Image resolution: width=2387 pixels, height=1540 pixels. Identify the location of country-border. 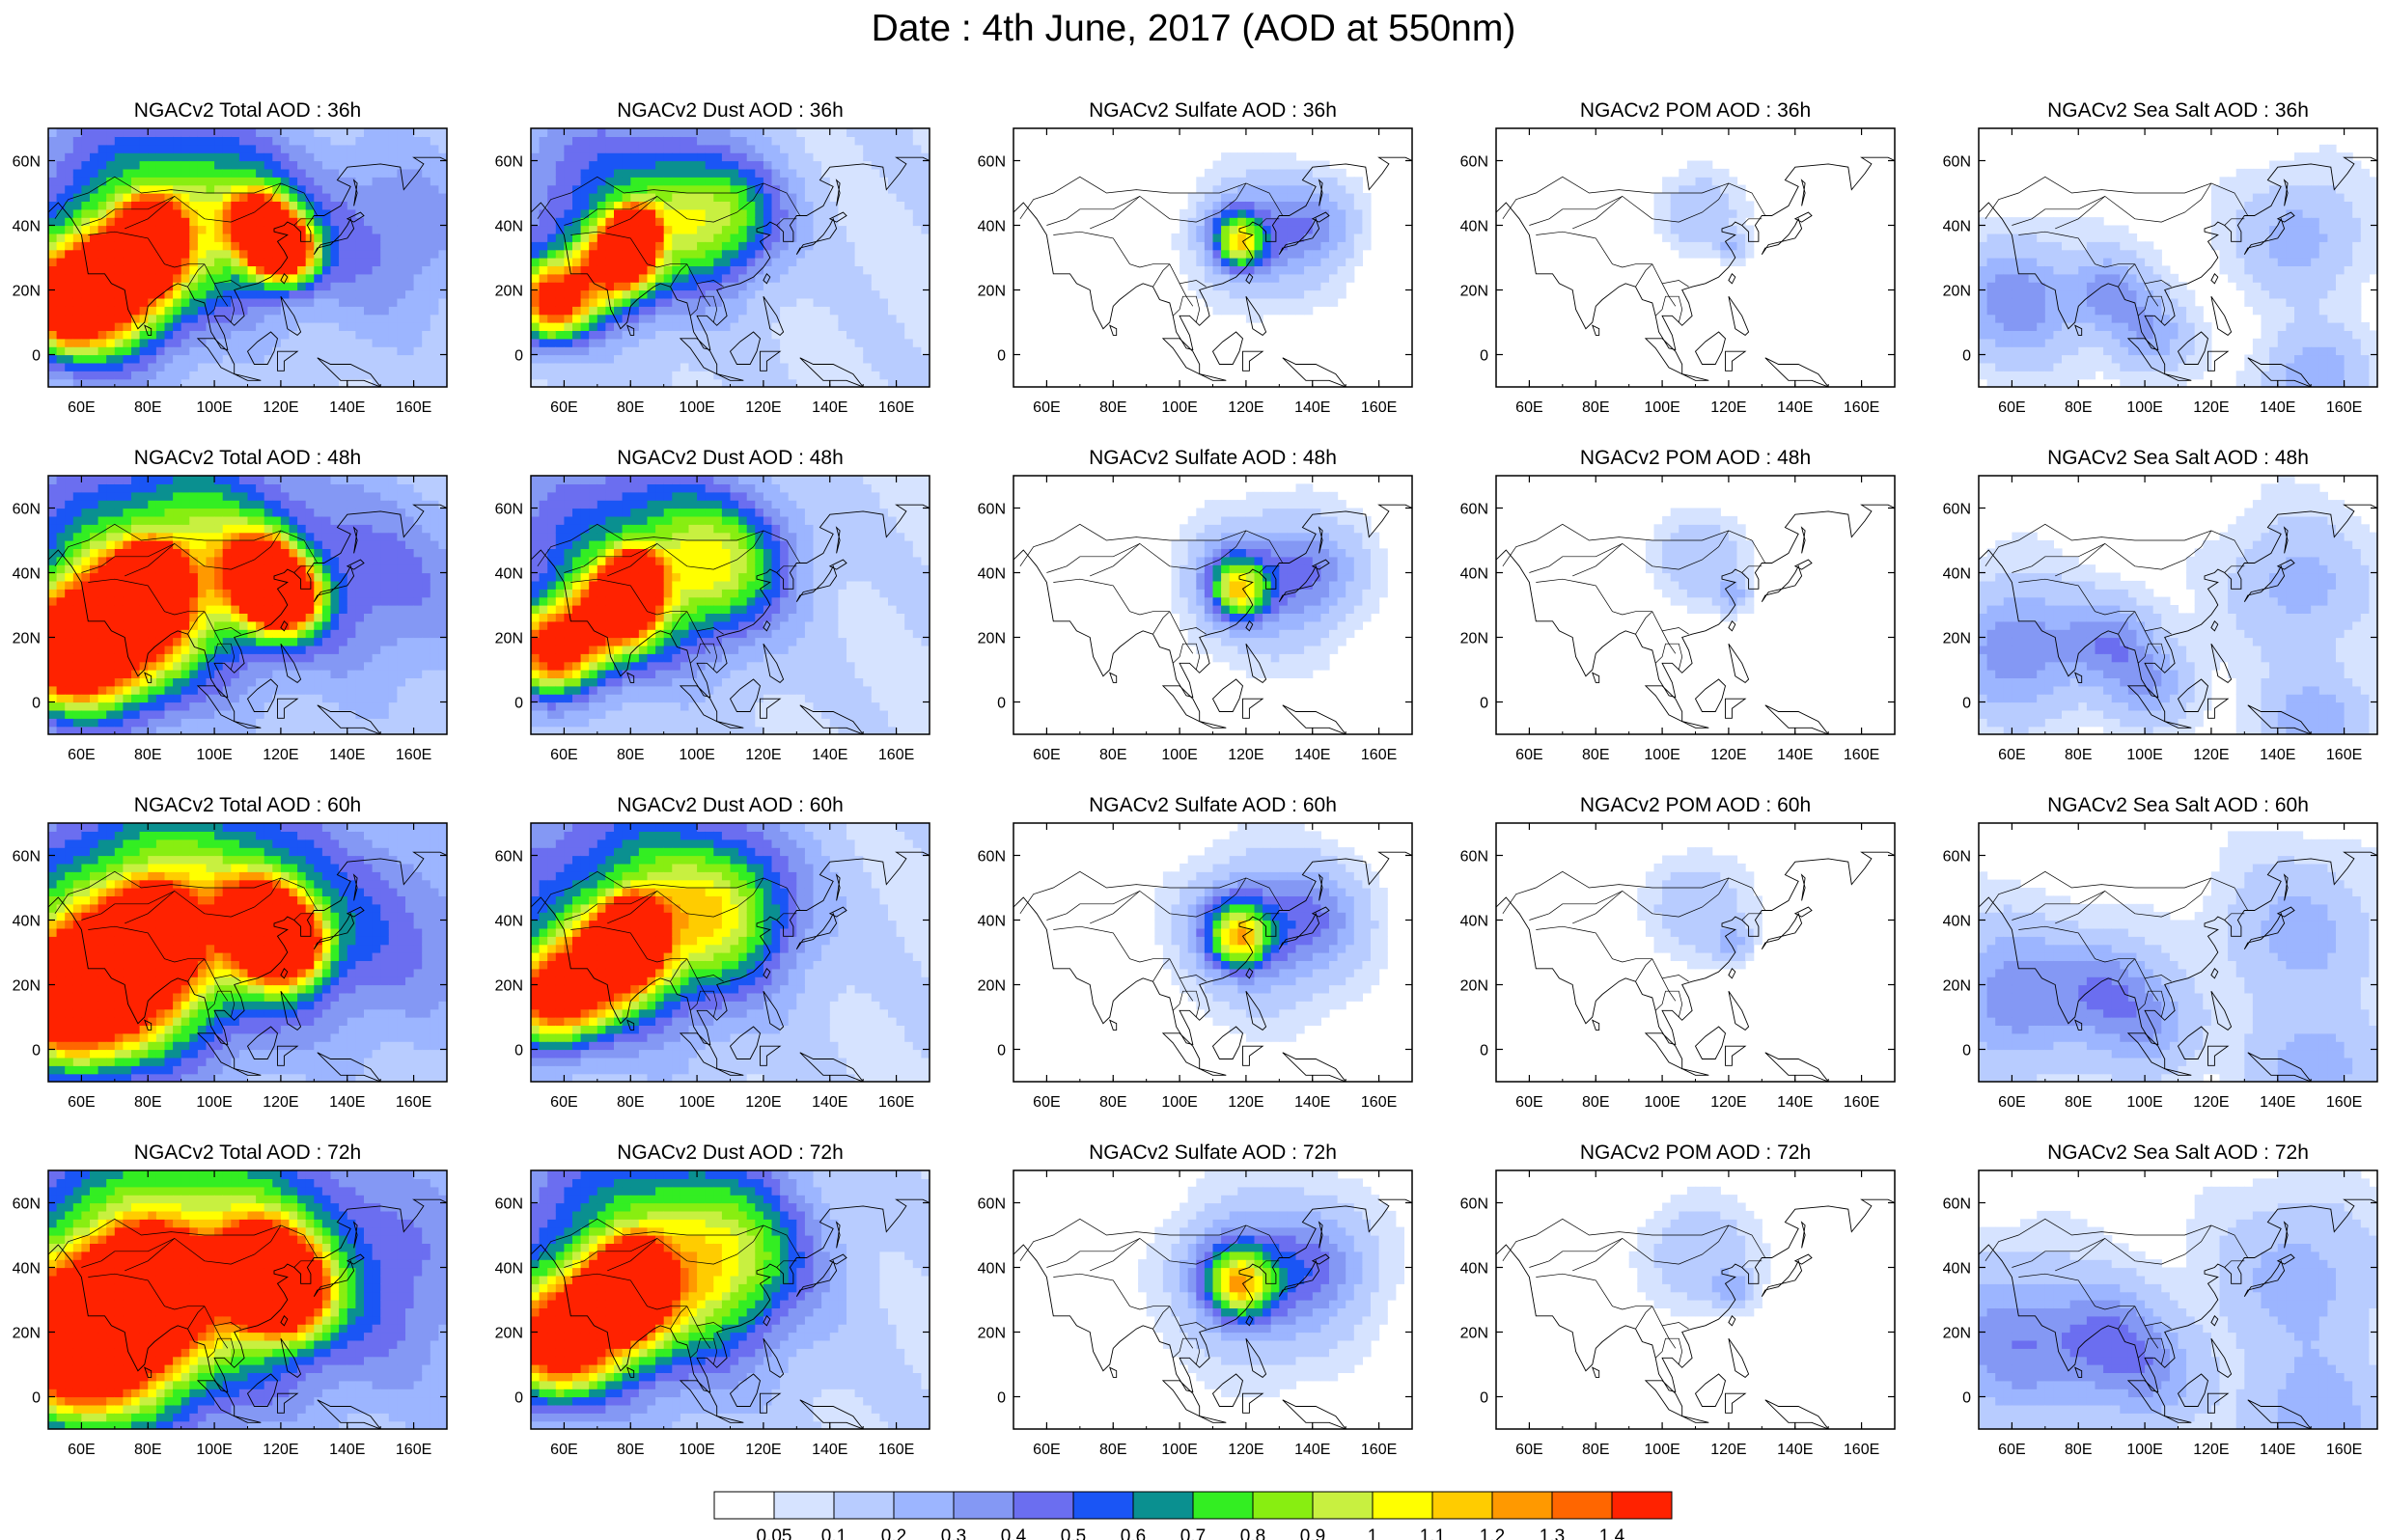
(1612, 259).